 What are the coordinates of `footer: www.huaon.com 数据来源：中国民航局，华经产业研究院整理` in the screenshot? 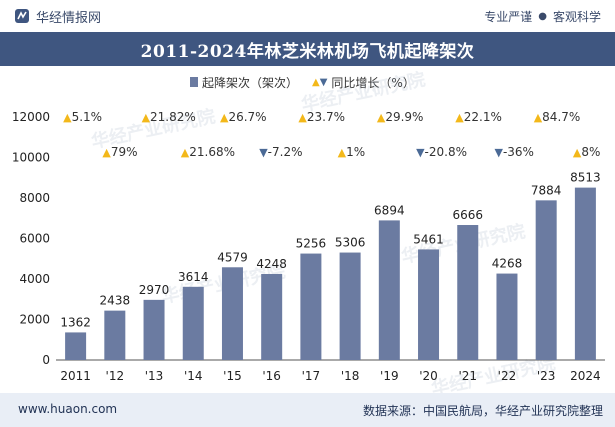 It's located at (307, 410).